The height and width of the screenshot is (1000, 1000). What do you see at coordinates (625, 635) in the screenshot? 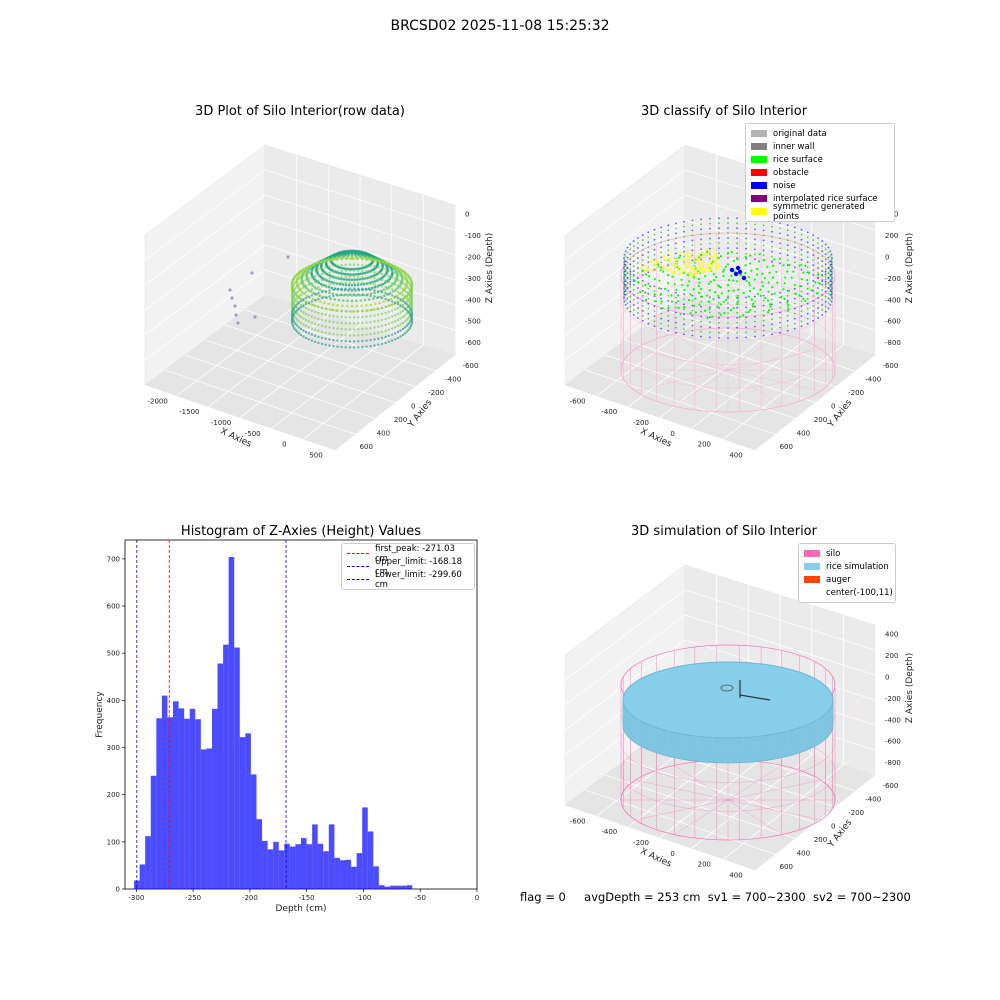
I see `grid-line` at bounding box center [625, 635].